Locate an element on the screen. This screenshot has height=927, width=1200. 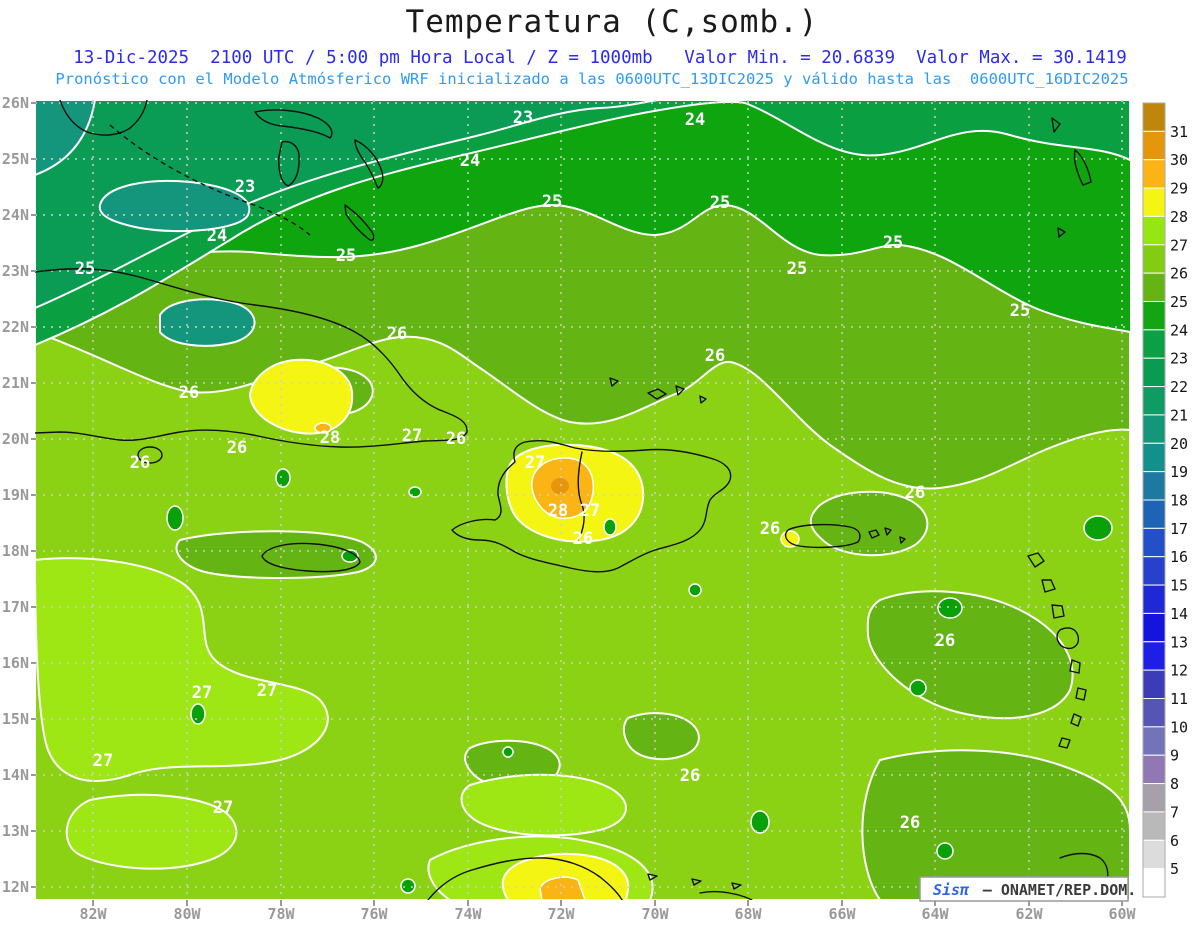
lat-tick-label: 14N is located at coordinates (15, 775).